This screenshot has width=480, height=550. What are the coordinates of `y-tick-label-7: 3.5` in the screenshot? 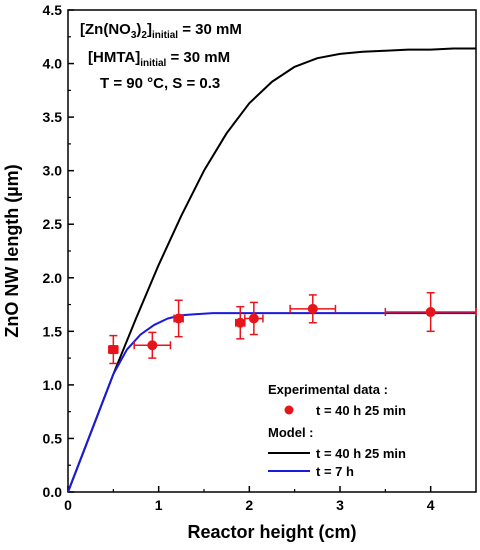 It's located at (53, 117).